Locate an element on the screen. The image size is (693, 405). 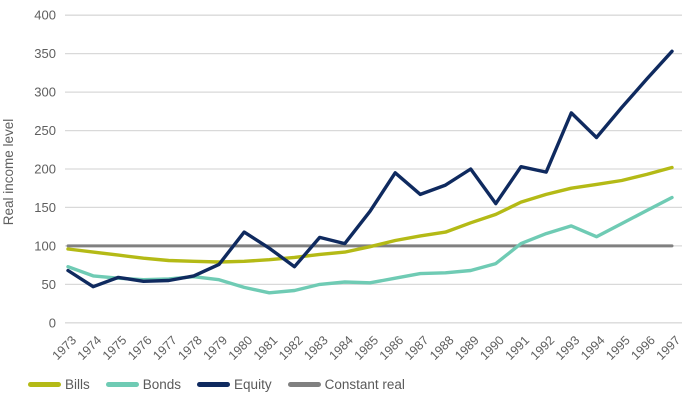
x-tick-label: 1989 is located at coordinates (467, 348).